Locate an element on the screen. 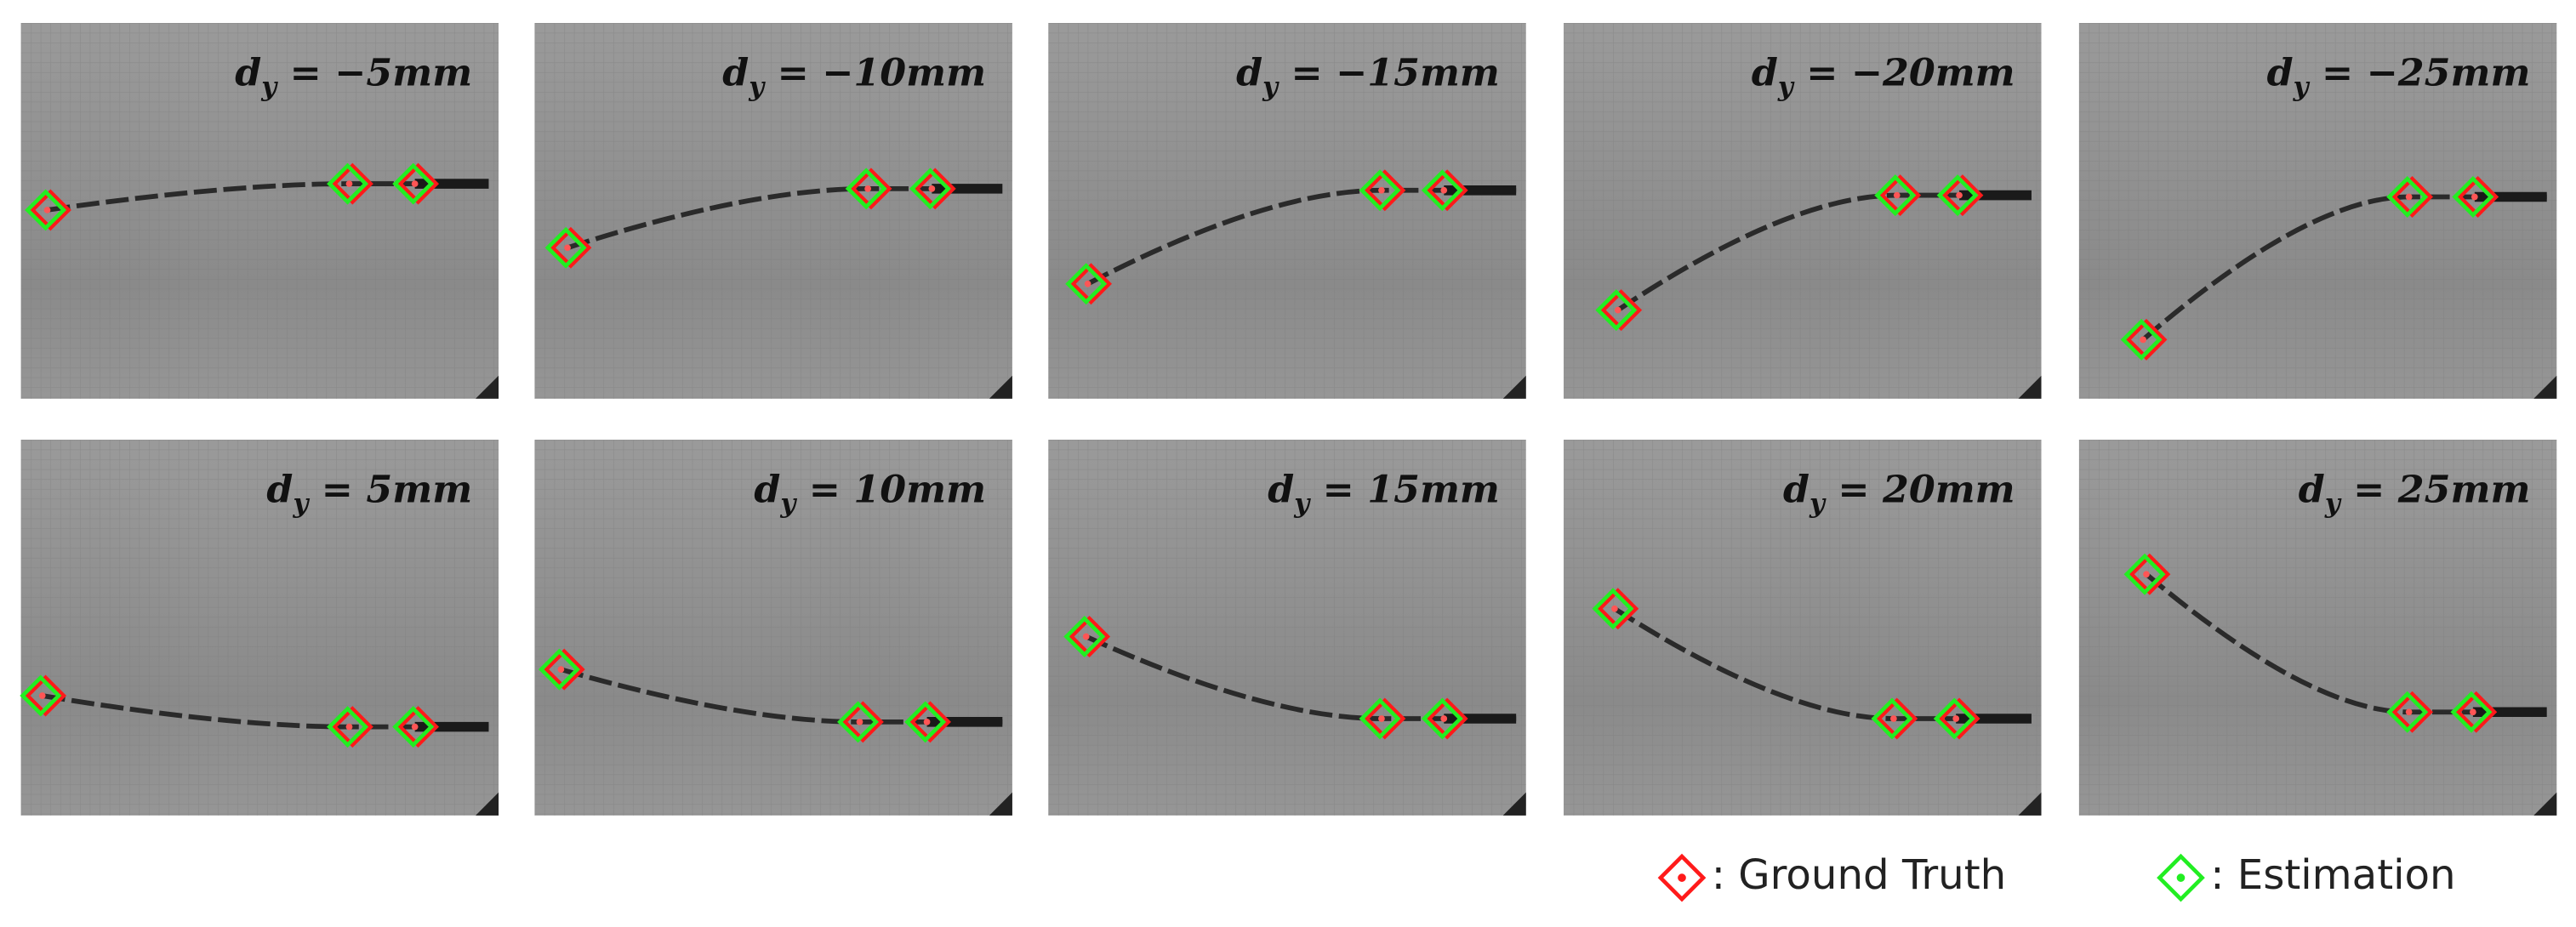 Image resolution: width=2576 pixels, height=927 pixels. panel: dy = −15mm is located at coordinates (1287, 211).